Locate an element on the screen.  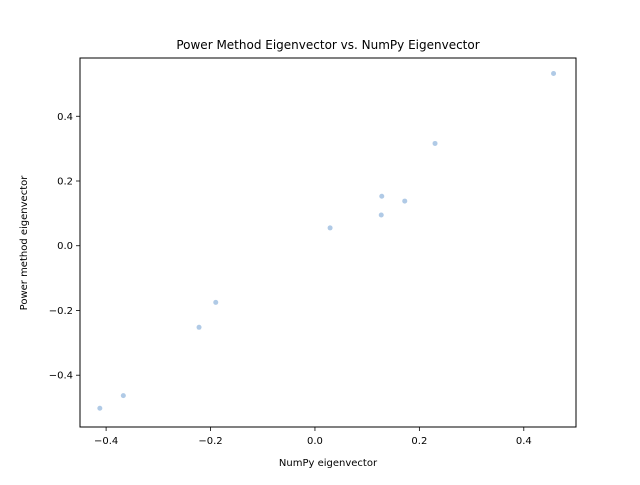
y-axis: −0.4 −0.2 0.0 0.2 0.4 is located at coordinates (64, 247).